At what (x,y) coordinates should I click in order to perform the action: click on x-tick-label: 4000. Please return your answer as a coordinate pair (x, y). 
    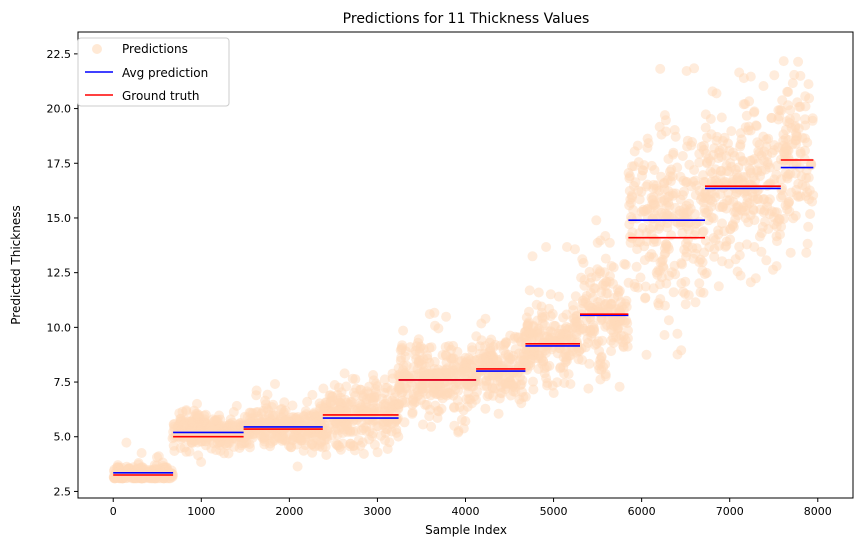
    Looking at the image, I should click on (466, 511).